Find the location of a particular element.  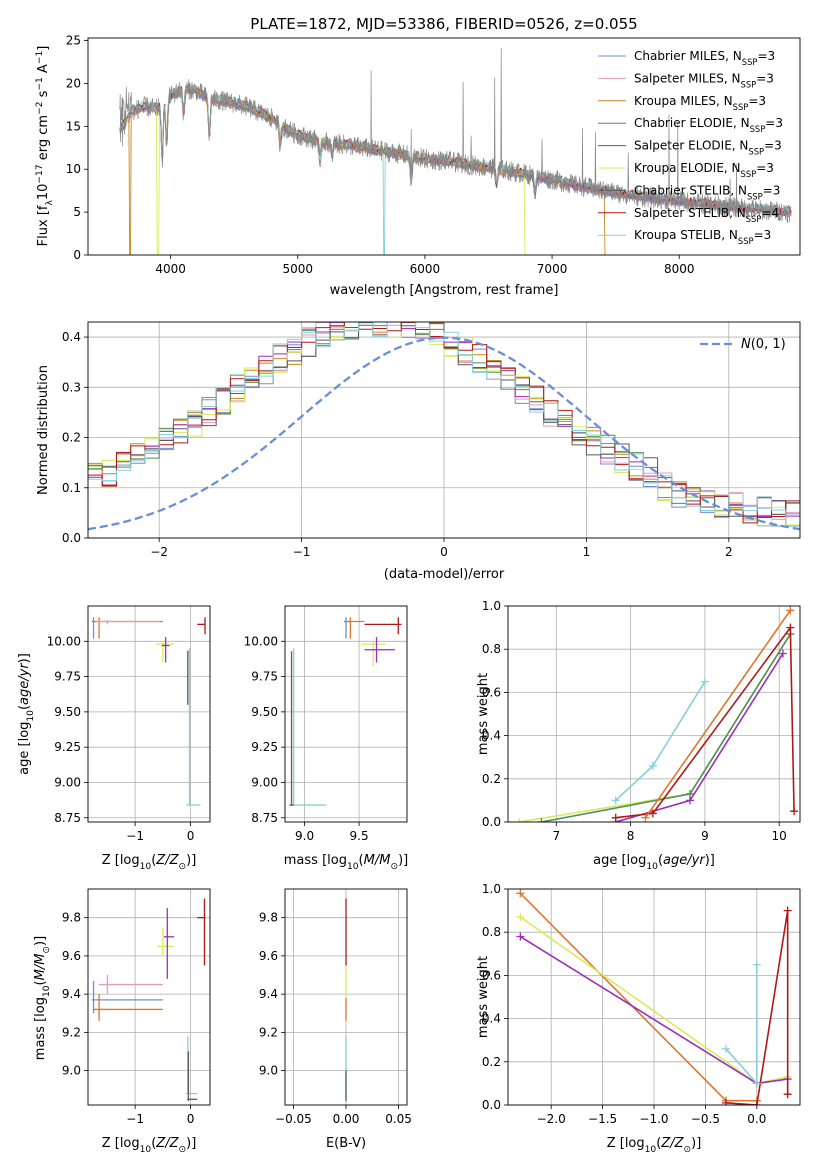

y-tick-label: 9.75 is located at coordinates (67, 677).